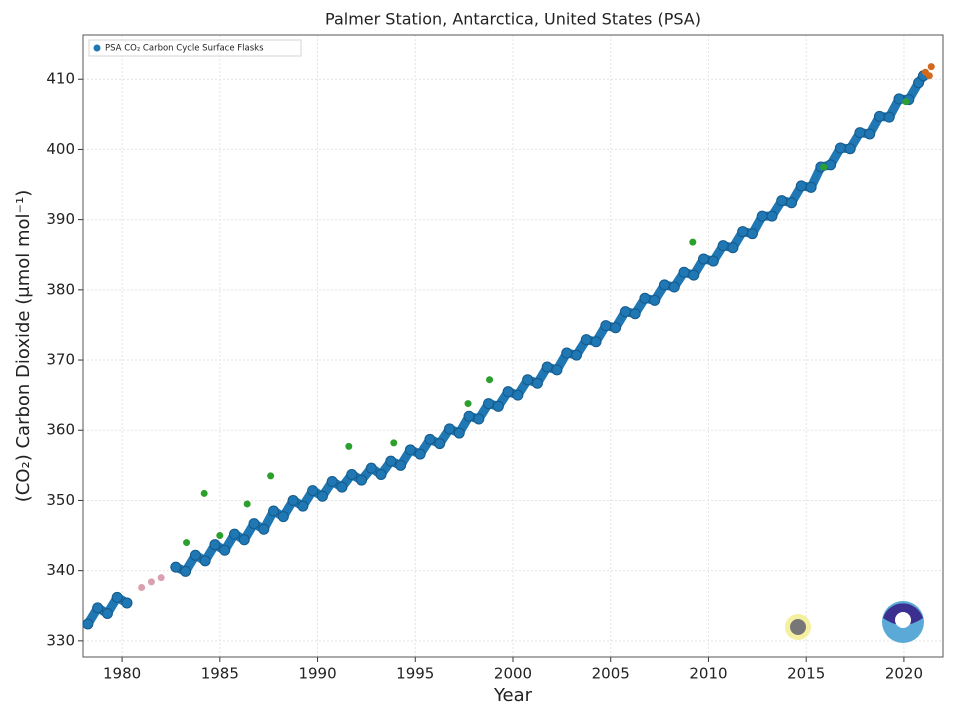  Describe the element at coordinates (184, 49) in the screenshot. I see `legend-label: PSA CO₂ Carbon Cycle Surface Flasks` at that location.